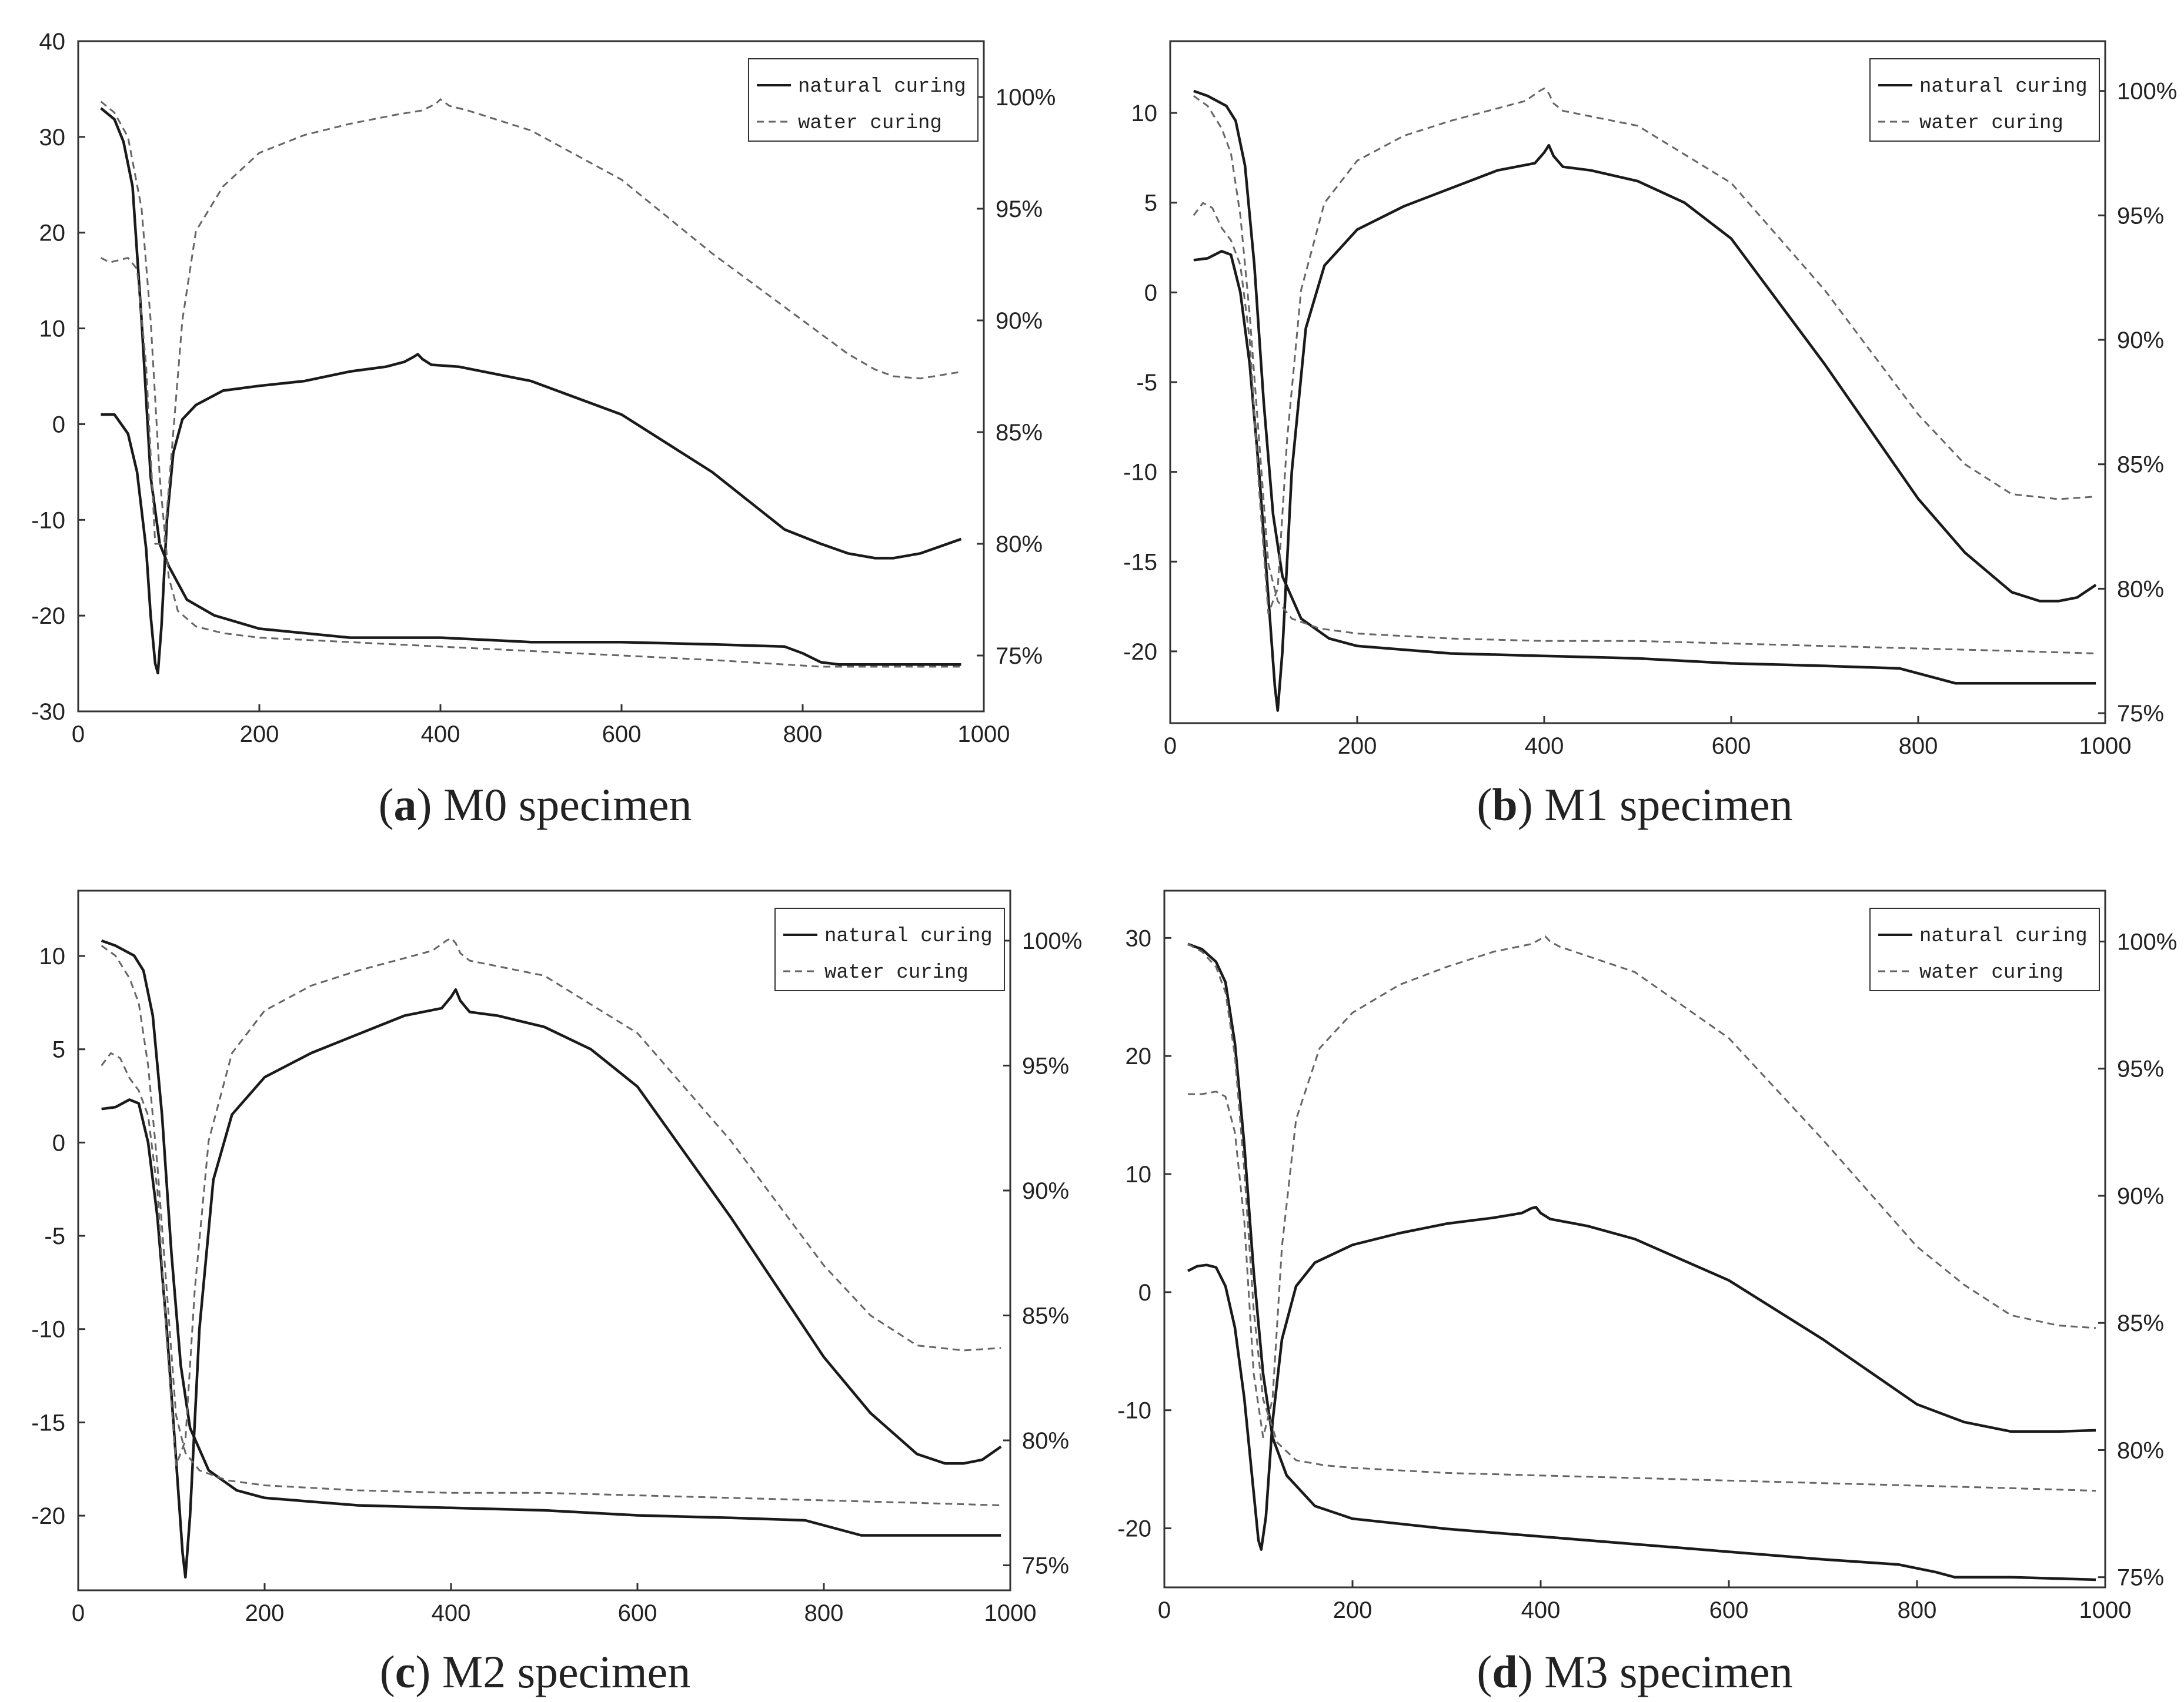  I want to click on caption-text: ) M0 specimen, so click(554, 804).